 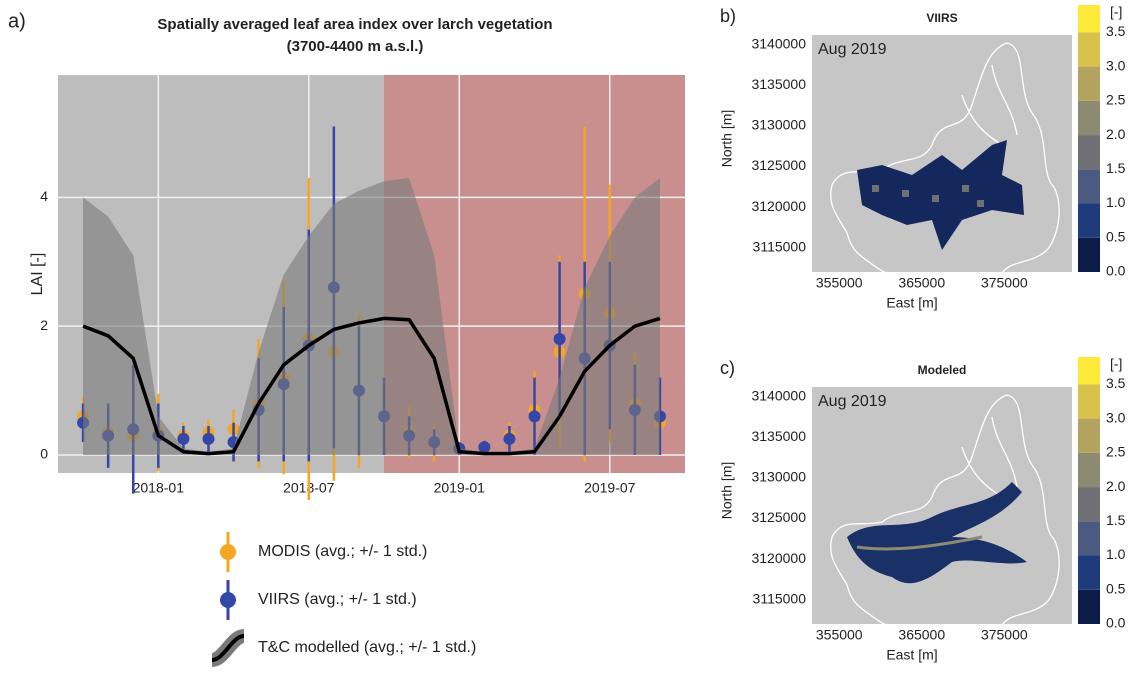 I want to click on mean-line, so click(x=371, y=386).